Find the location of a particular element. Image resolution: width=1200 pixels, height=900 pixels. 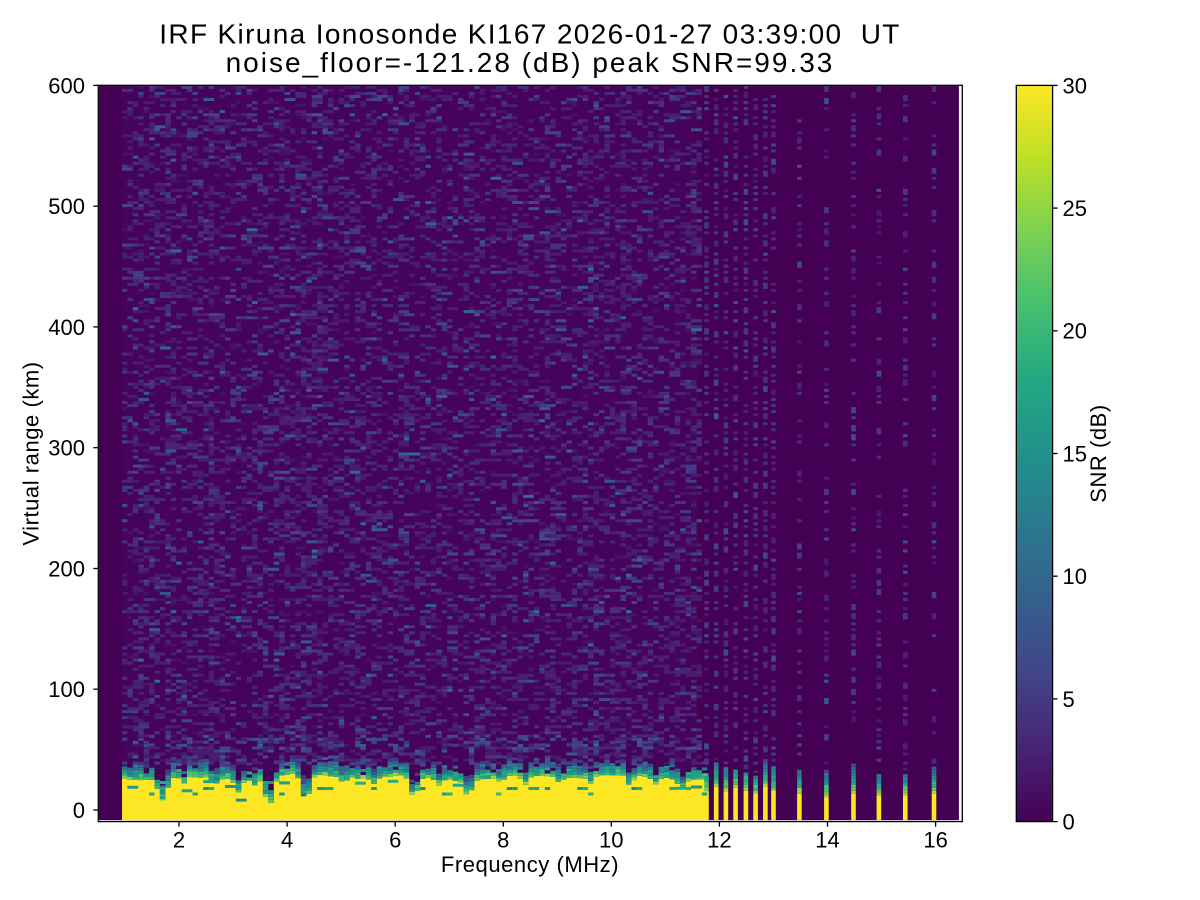

svg-text: 6 is located at coordinates (395, 840).